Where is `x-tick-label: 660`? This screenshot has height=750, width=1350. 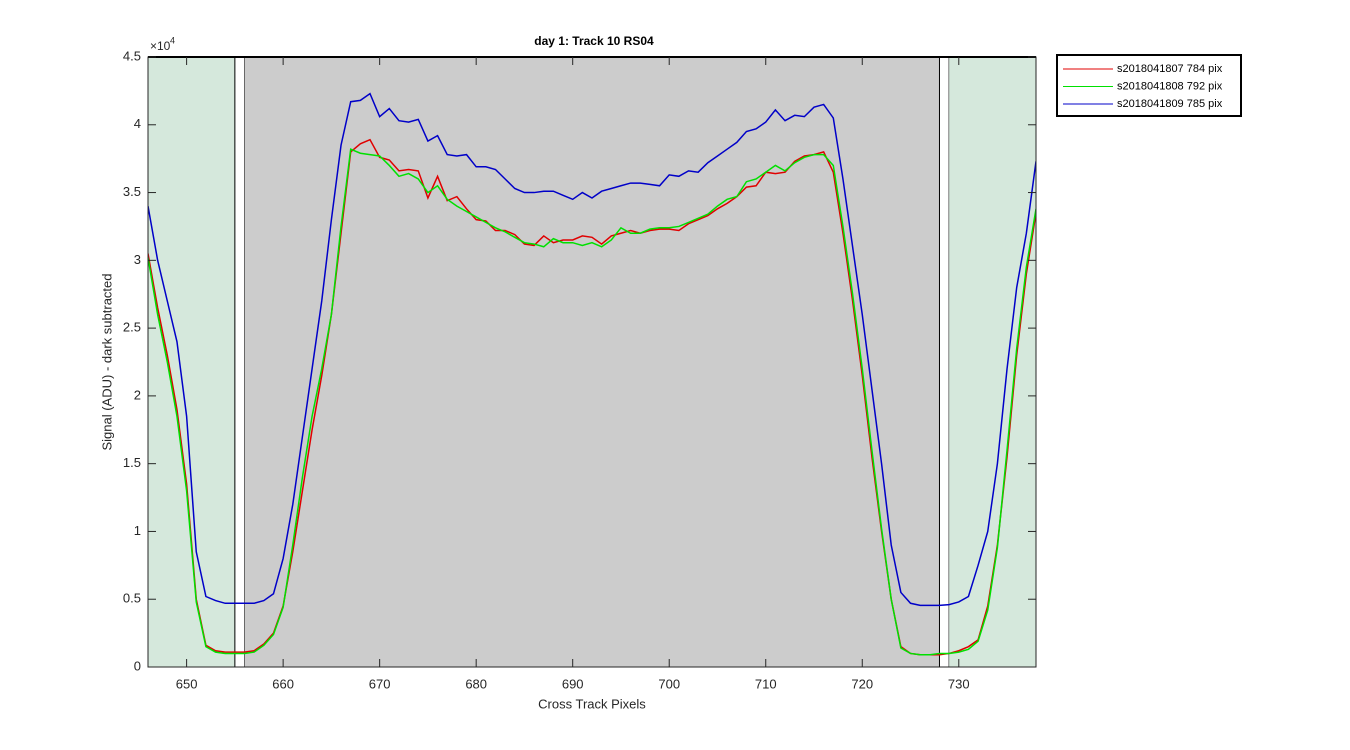
x-tick-label: 660 is located at coordinates (283, 683).